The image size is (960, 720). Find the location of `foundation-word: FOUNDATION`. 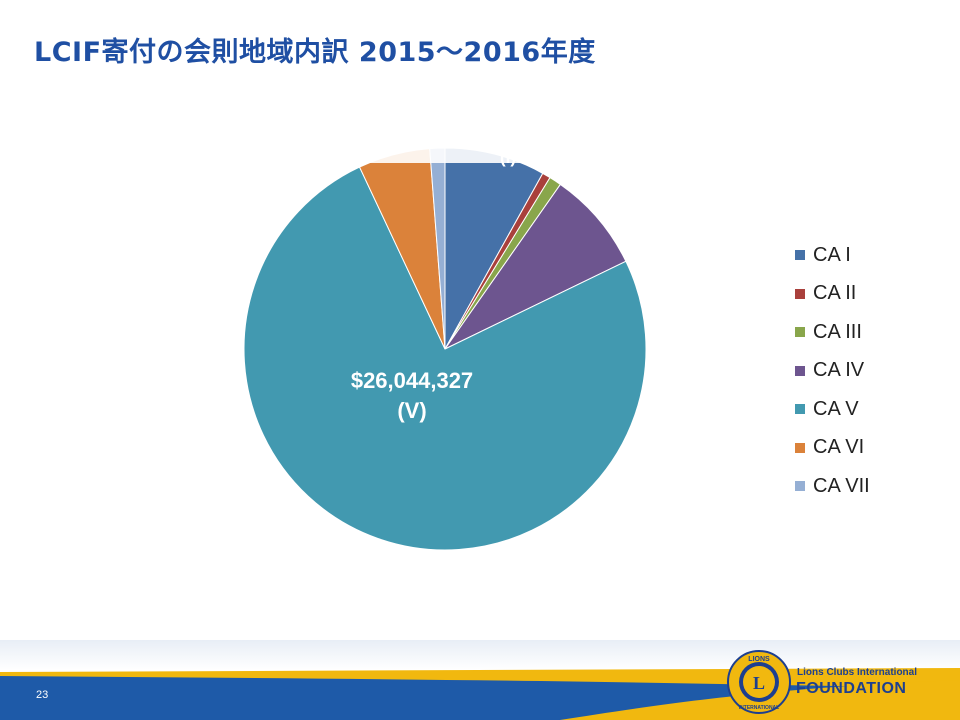

foundation-word: FOUNDATION is located at coordinates (851, 688).